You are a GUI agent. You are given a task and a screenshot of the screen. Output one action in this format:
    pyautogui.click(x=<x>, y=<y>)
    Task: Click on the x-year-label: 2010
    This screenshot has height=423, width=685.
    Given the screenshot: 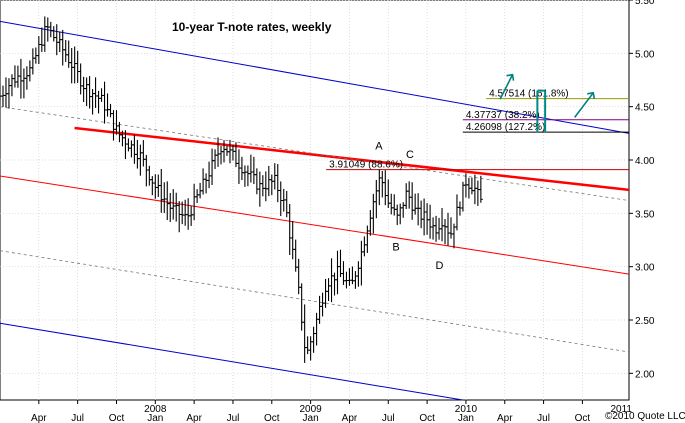 What is the action you would take?
    pyautogui.click(x=466, y=409)
    